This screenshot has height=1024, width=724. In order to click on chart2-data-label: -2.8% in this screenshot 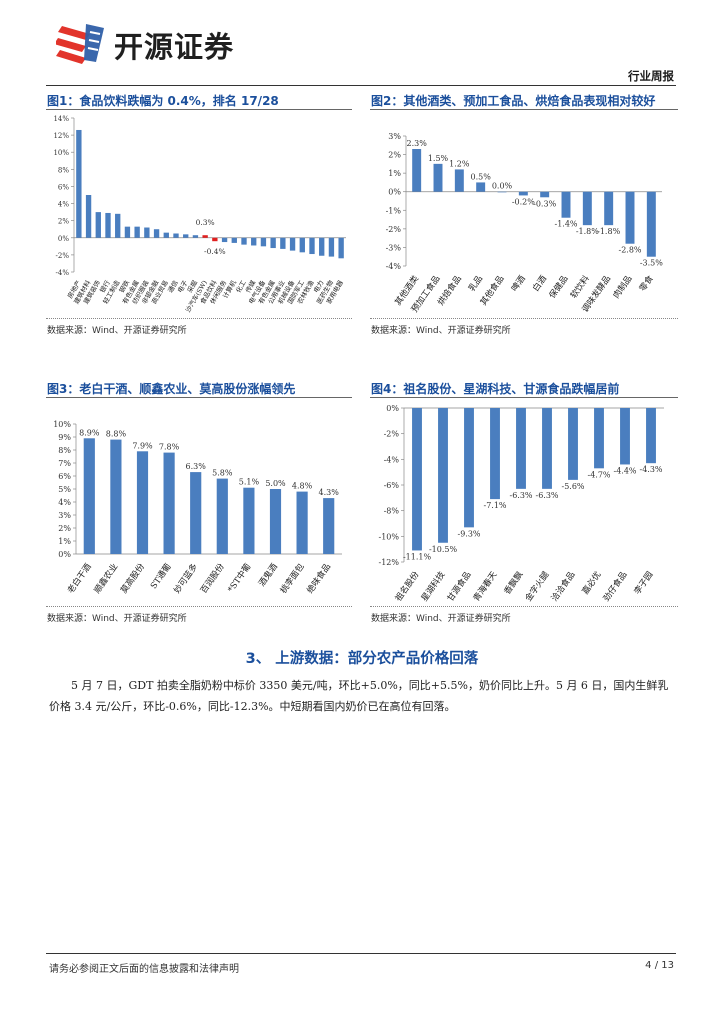, I will do `click(629, 250)`.